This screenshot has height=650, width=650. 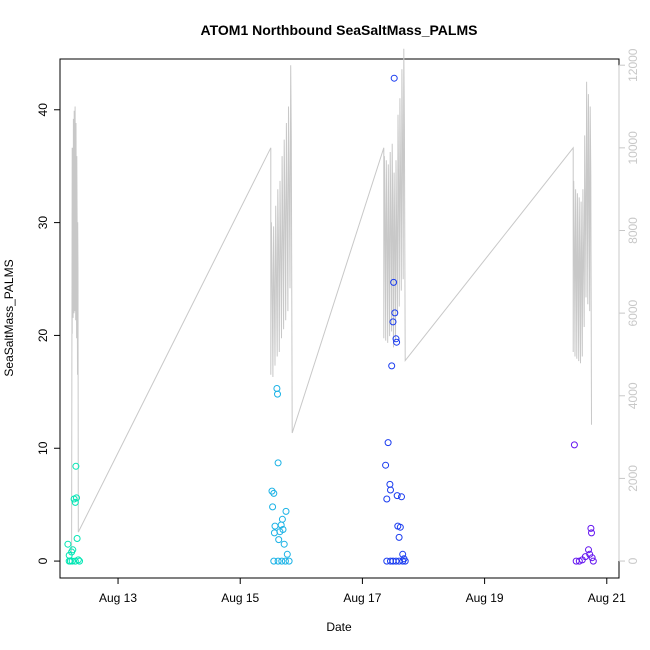 What do you see at coordinates (633, 65) in the screenshot?
I see `right-y-tick-label: 12000` at bounding box center [633, 65].